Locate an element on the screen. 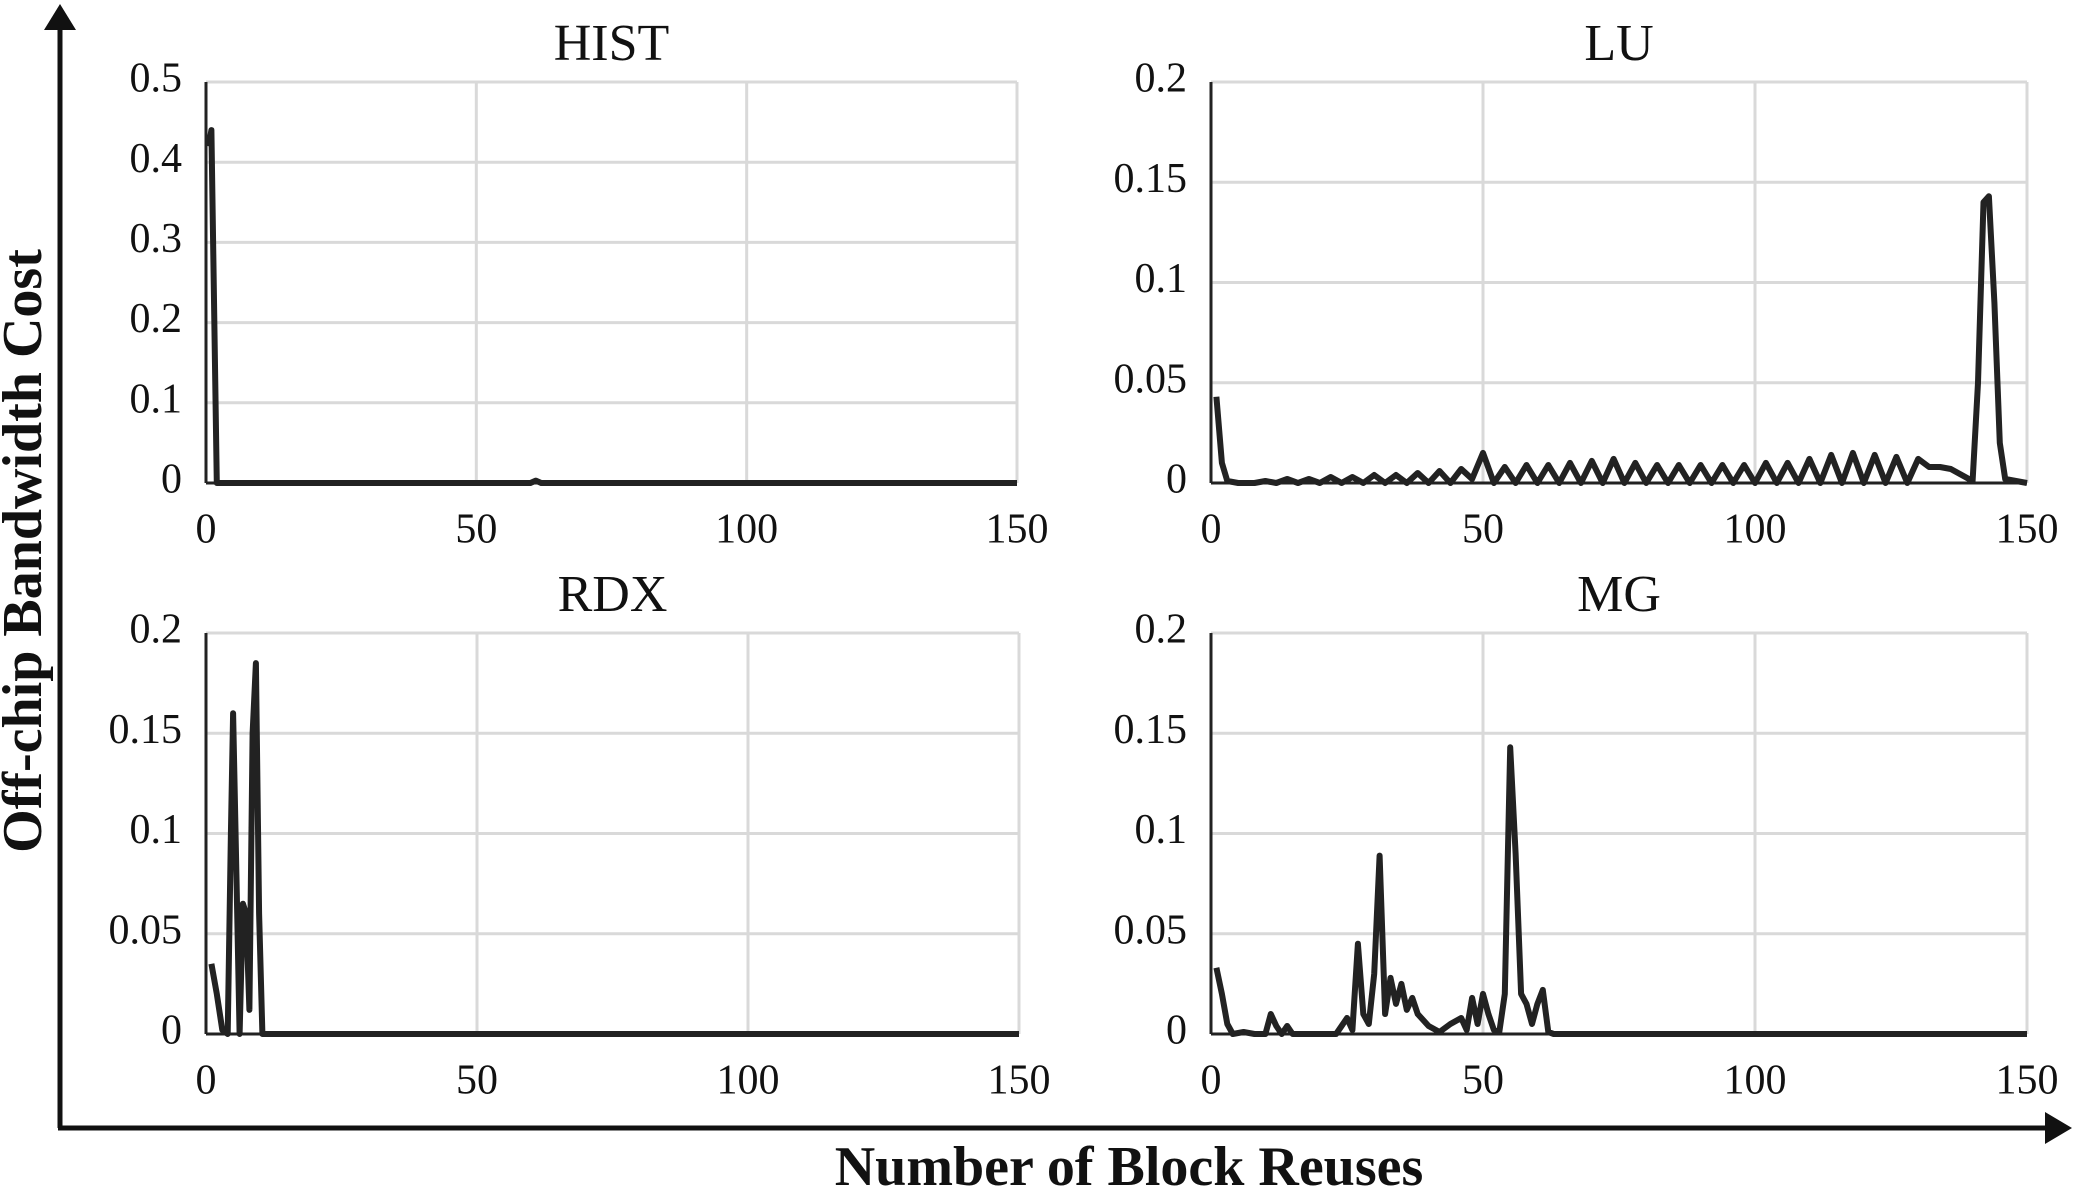  x-axis-title: Number of Block Reuses is located at coordinates (1129, 1164).